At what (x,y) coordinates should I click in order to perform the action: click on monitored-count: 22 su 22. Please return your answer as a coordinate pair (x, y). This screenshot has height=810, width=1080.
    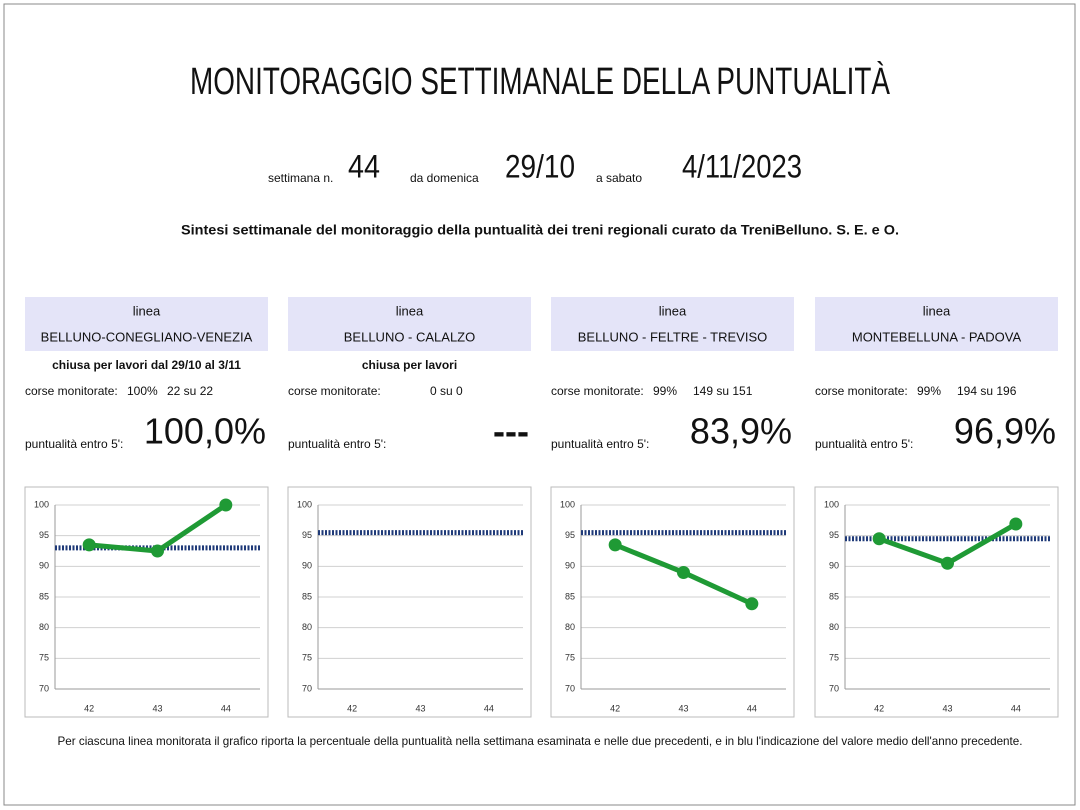
    Looking at the image, I should click on (190, 391).